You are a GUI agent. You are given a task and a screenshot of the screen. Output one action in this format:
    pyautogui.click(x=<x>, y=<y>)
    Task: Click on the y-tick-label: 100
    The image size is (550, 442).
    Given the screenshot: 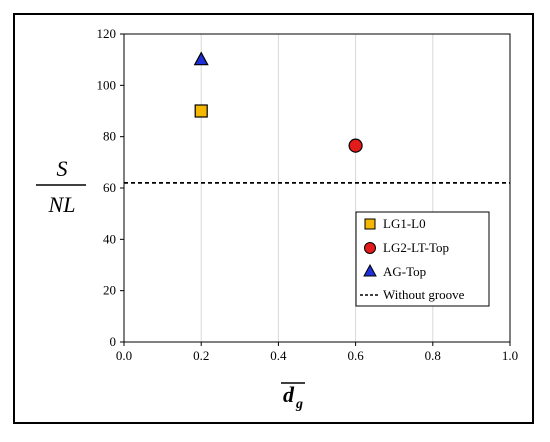 What is the action you would take?
    pyautogui.click(x=107, y=84)
    